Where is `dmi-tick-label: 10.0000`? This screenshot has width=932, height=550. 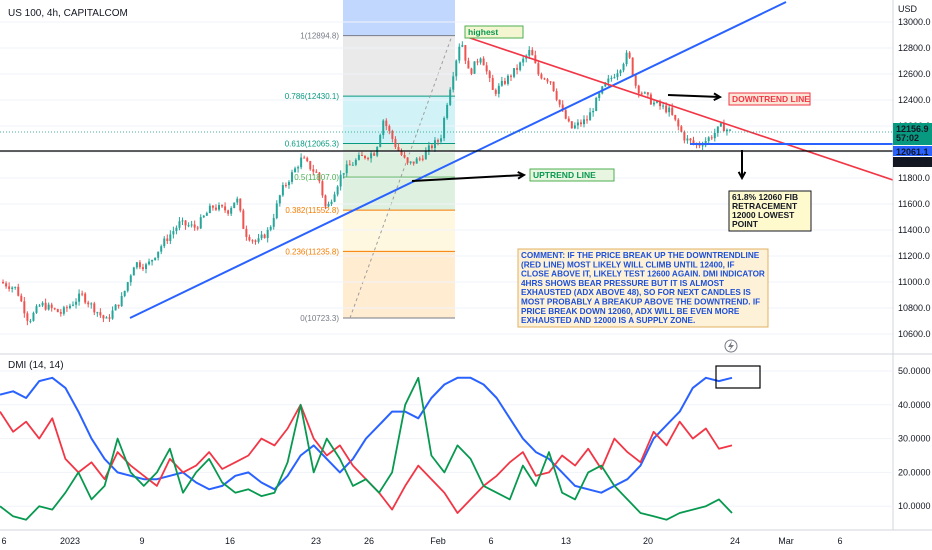
dmi-tick-label: 10.0000 is located at coordinates (914, 506).